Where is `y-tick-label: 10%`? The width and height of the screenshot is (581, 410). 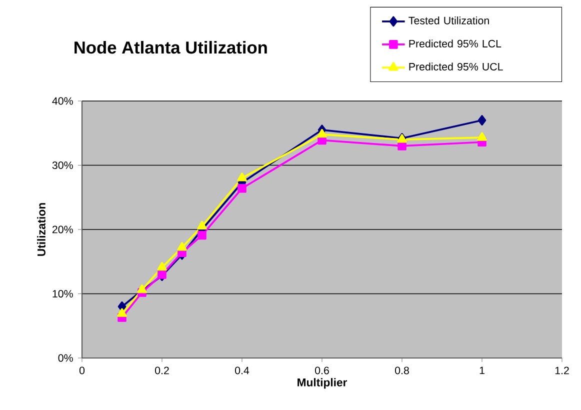 y-tick-label: 10% is located at coordinates (62, 294).